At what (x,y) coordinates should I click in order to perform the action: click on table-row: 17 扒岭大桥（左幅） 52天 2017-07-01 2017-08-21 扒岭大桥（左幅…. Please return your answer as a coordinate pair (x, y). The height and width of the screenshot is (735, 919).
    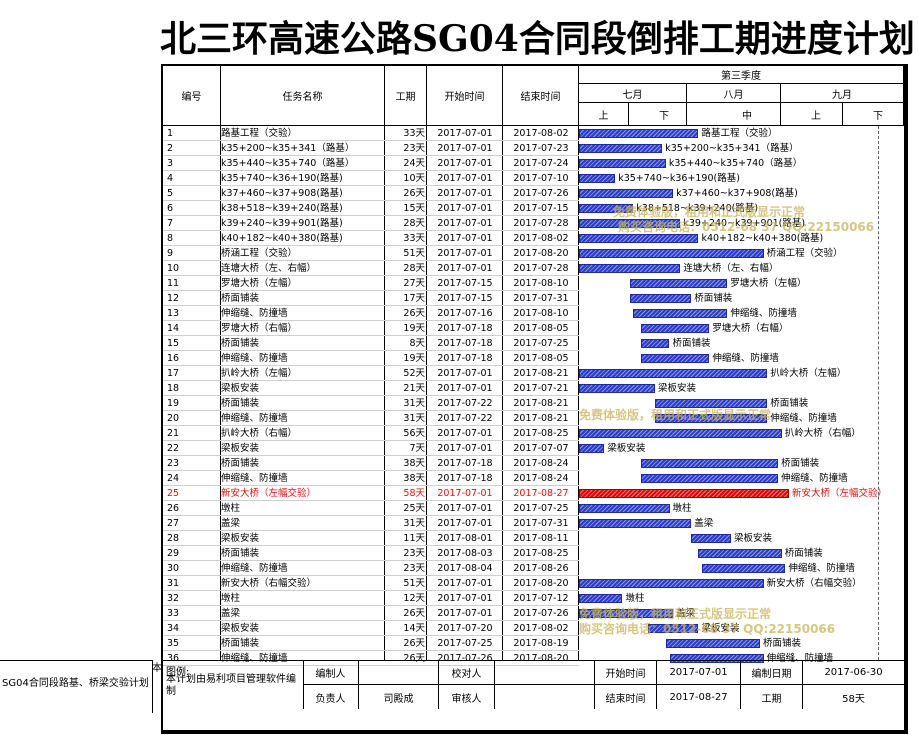
    Looking at the image, I should click on (533, 373).